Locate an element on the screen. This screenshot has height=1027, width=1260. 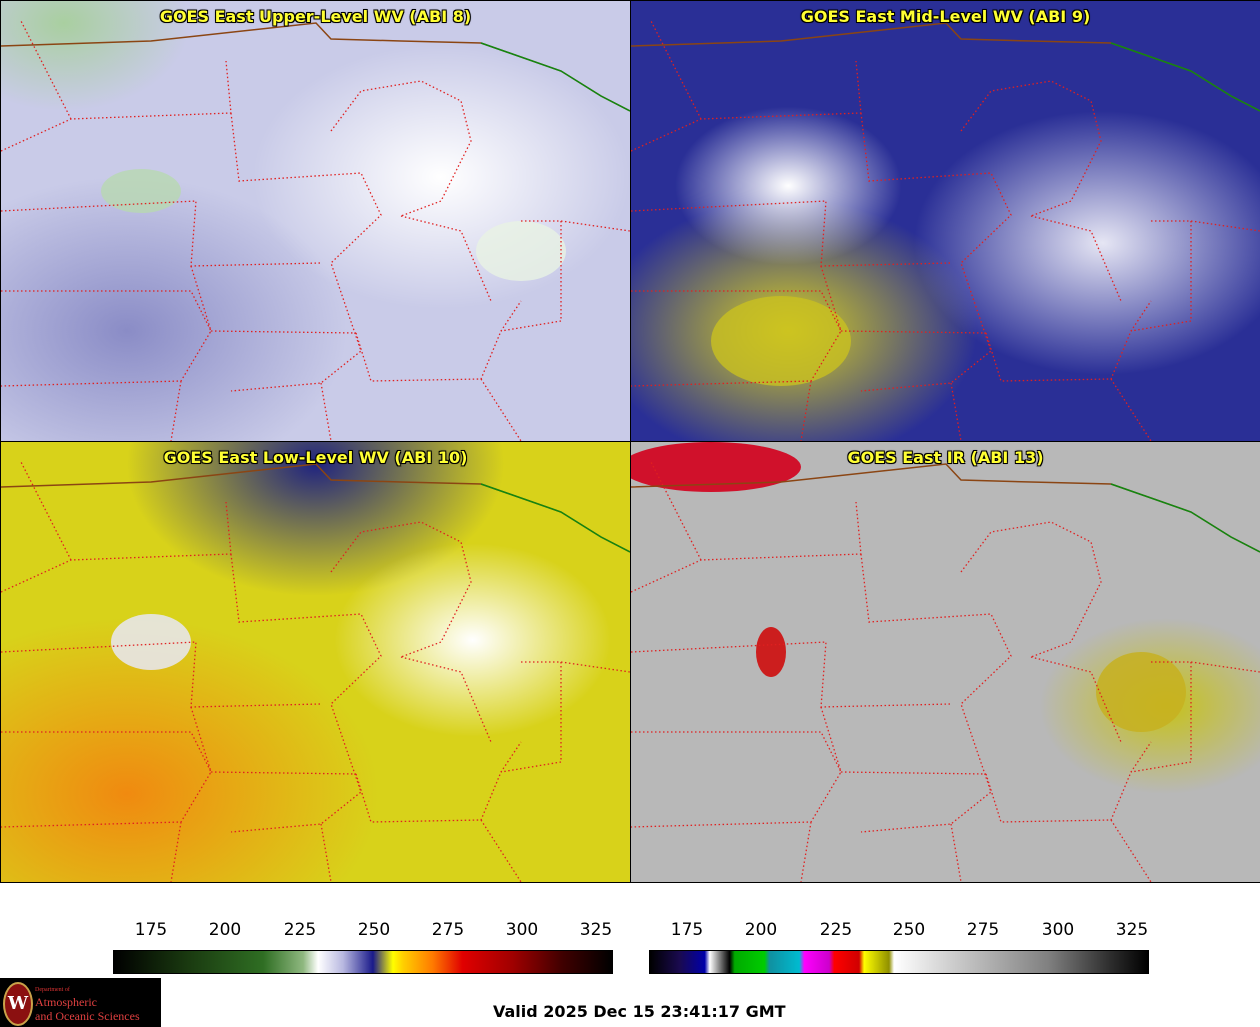
ir-tick-label: 250 is located at coordinates (909, 930).